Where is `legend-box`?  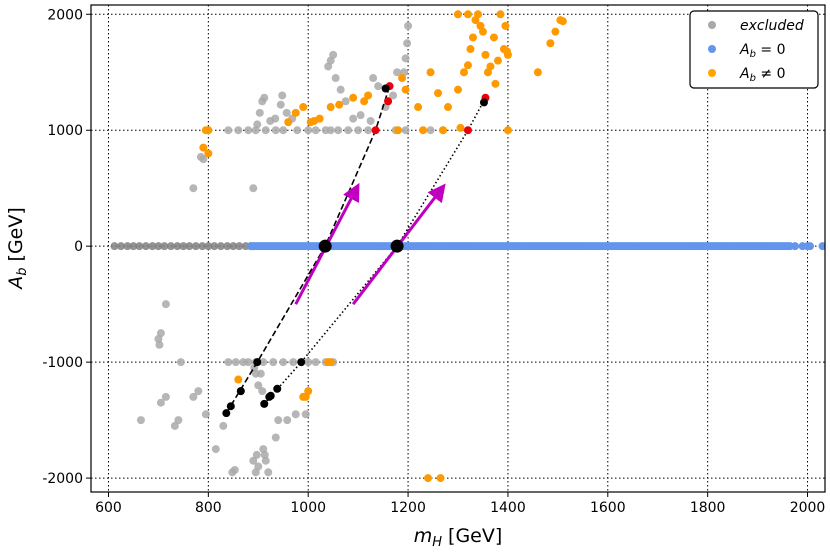
legend-box is located at coordinates (754, 49).